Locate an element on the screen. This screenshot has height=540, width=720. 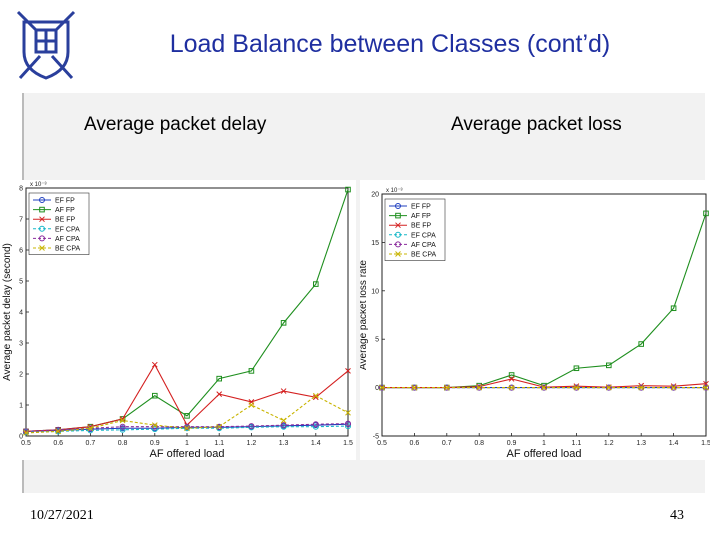
legend-entry: BE FP is located at coordinates (421, 226).